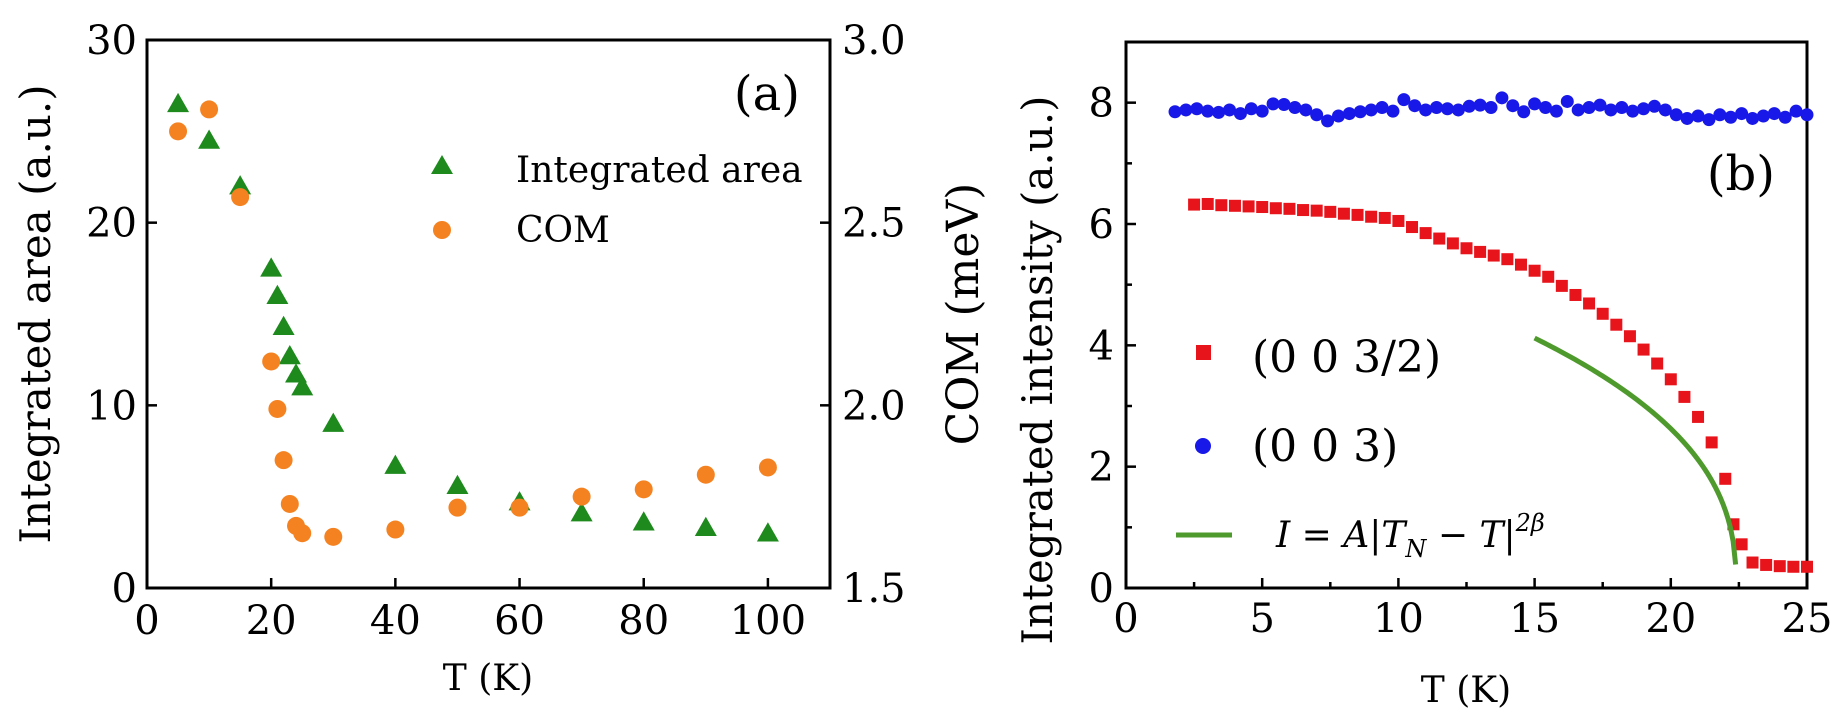 The width and height of the screenshot is (1842, 724). Describe the element at coordinates (1636, 450) in the screenshot. I see `fit-curve` at that location.